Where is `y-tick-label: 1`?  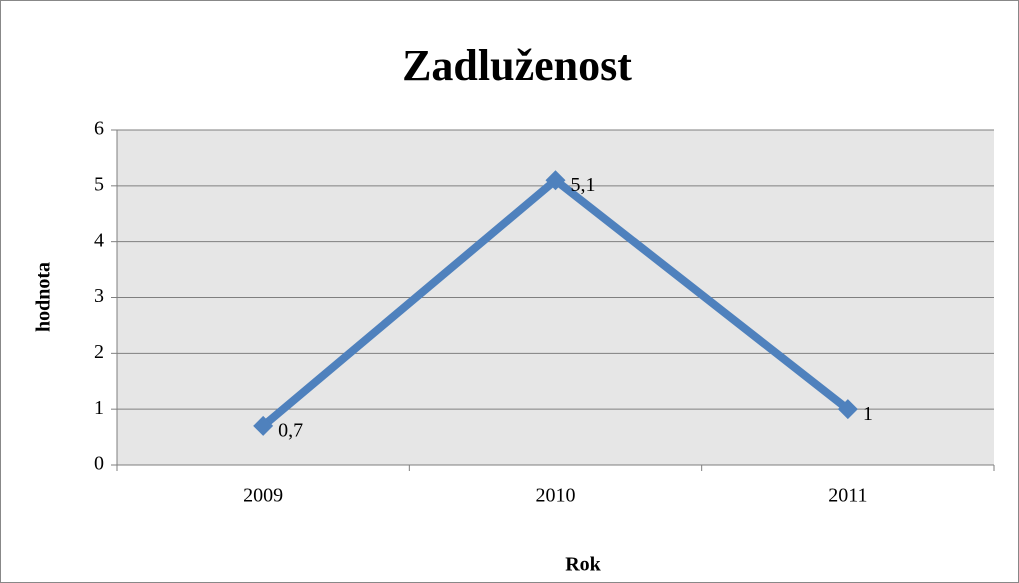
y-tick-label: 1 is located at coordinates (99, 408).